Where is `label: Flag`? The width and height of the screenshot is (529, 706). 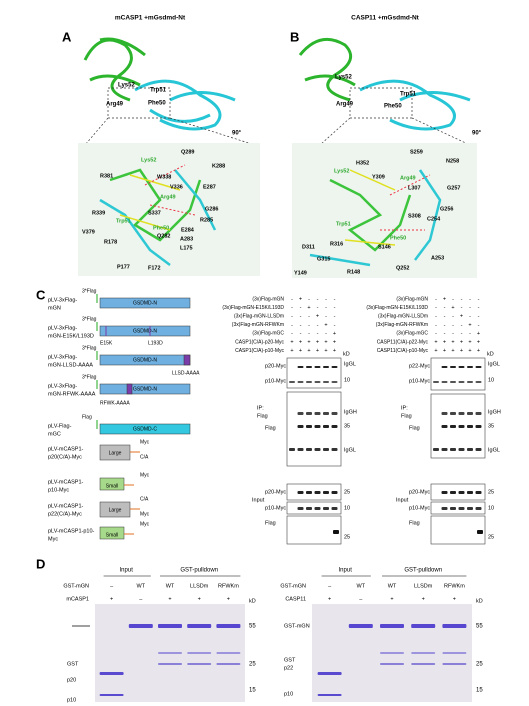
label: Flag is located at coordinates (406, 416).